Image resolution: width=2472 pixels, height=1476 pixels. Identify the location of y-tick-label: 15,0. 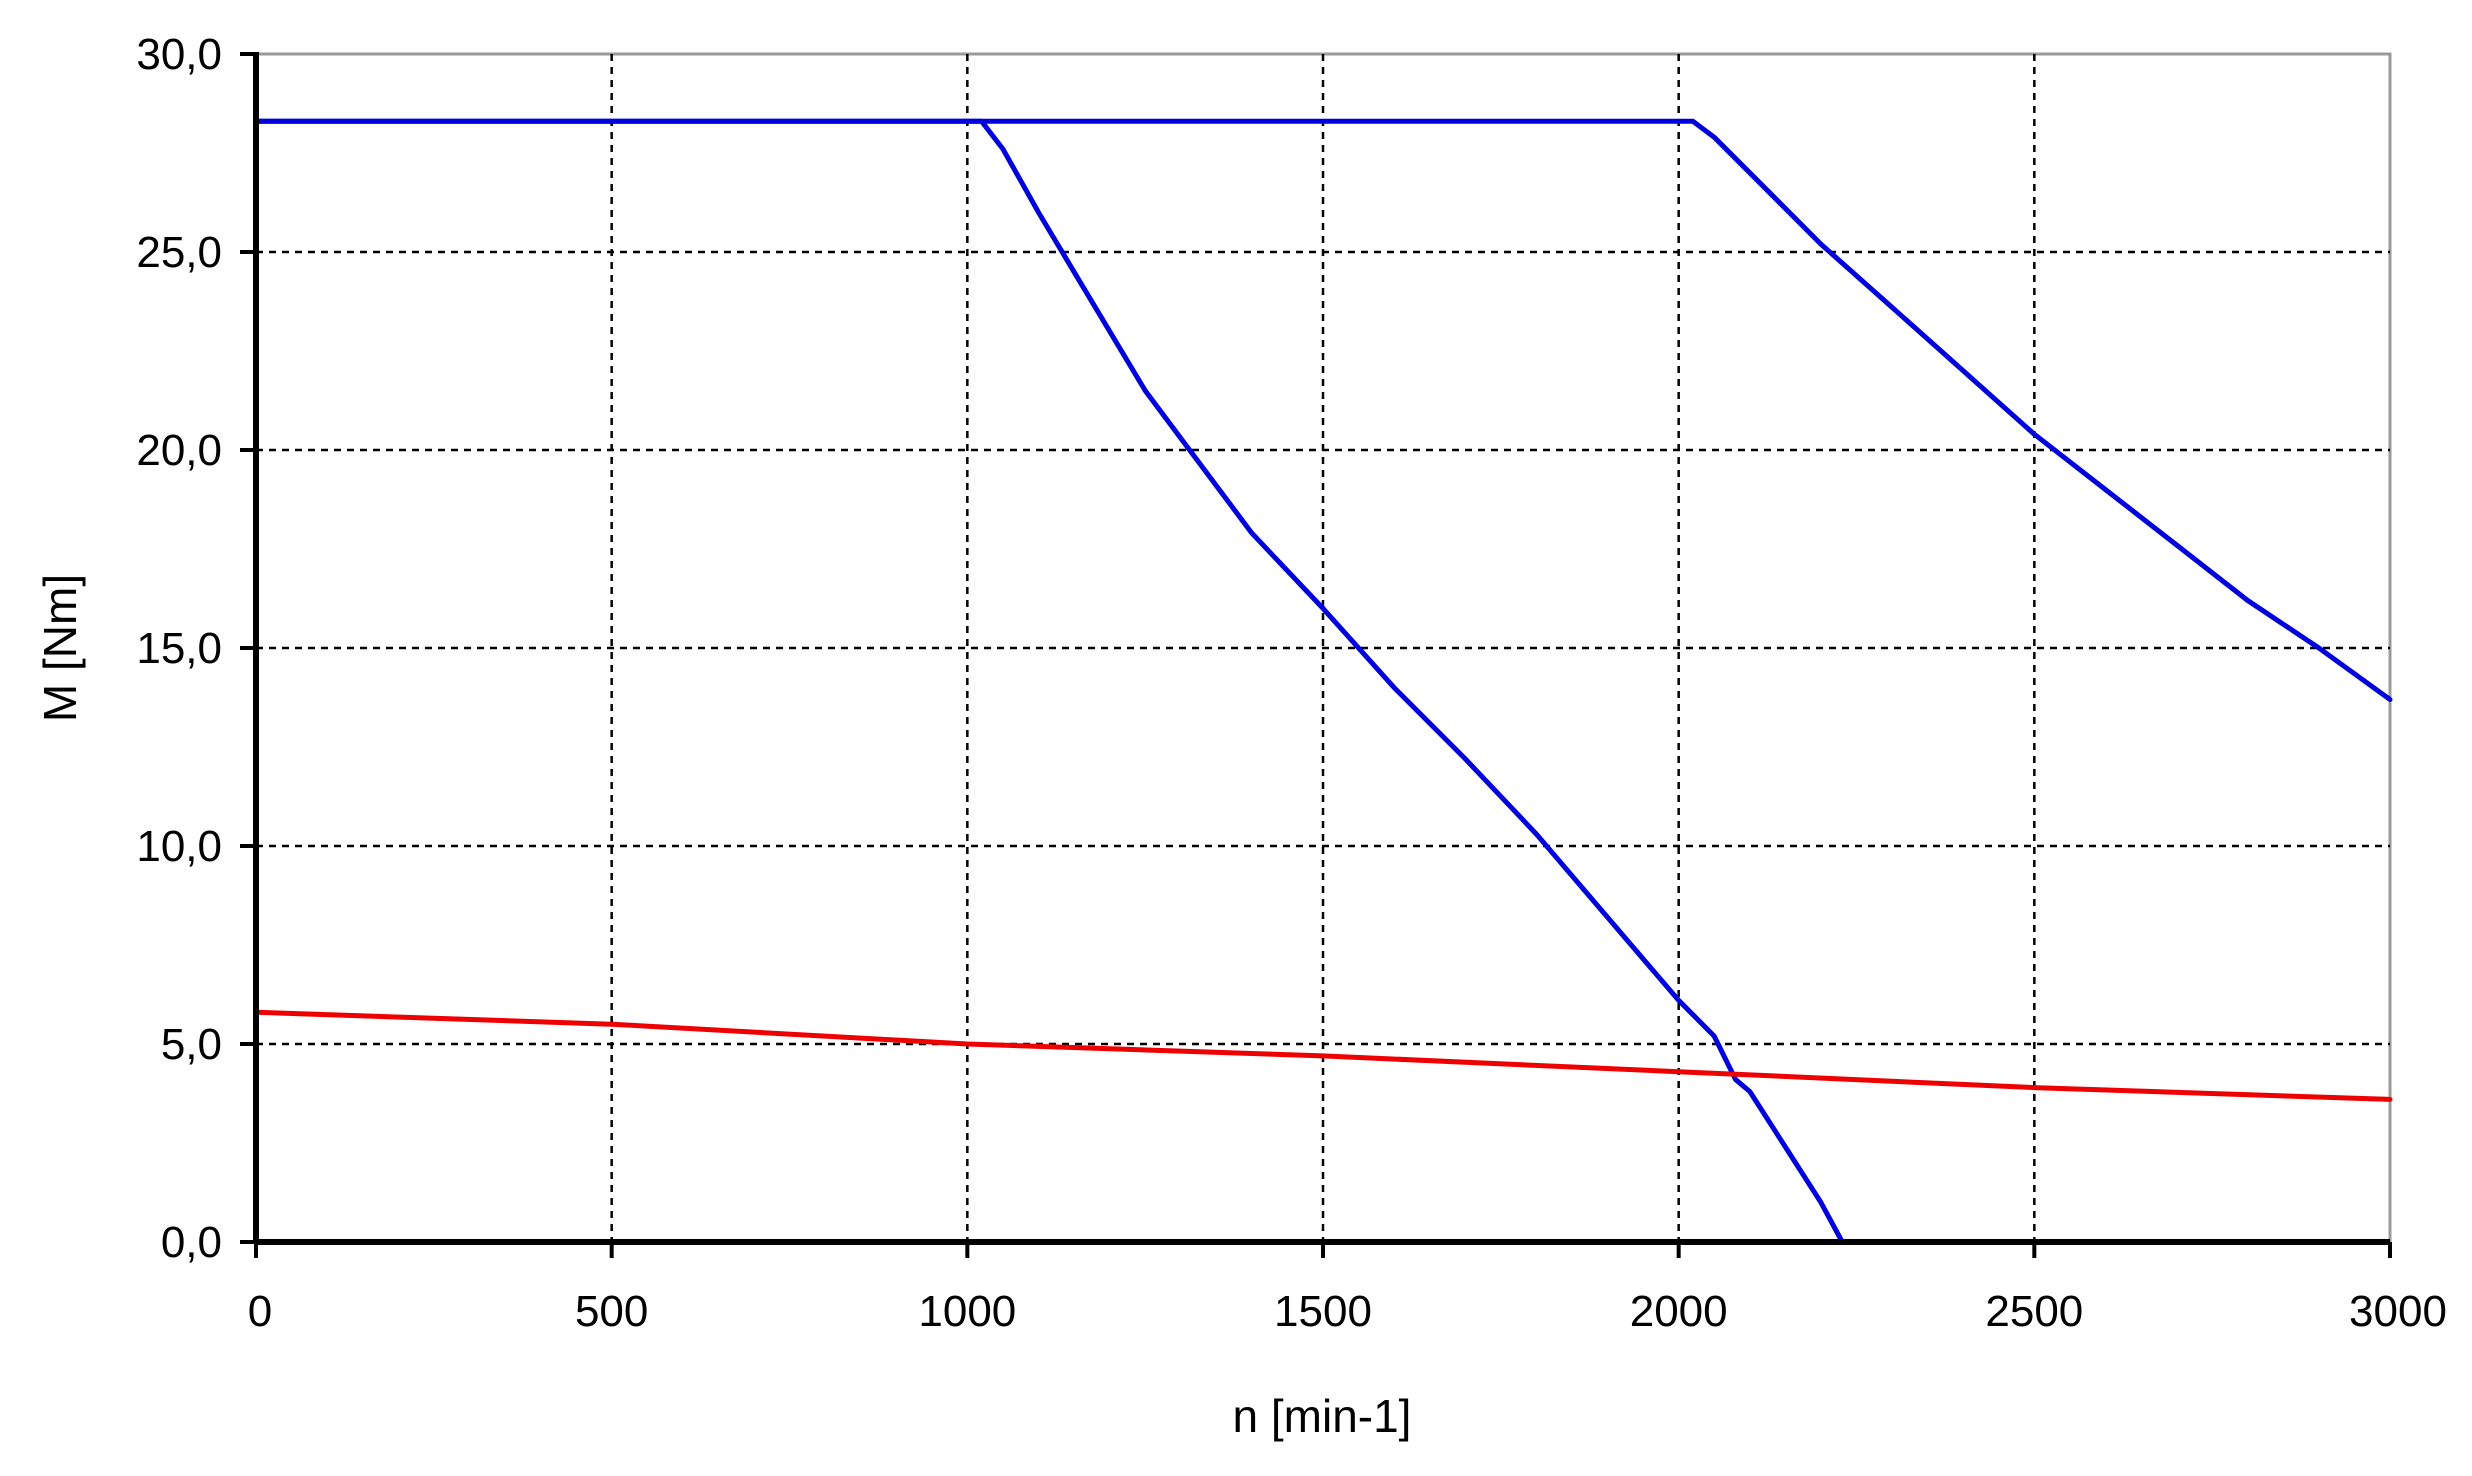
(179, 648).